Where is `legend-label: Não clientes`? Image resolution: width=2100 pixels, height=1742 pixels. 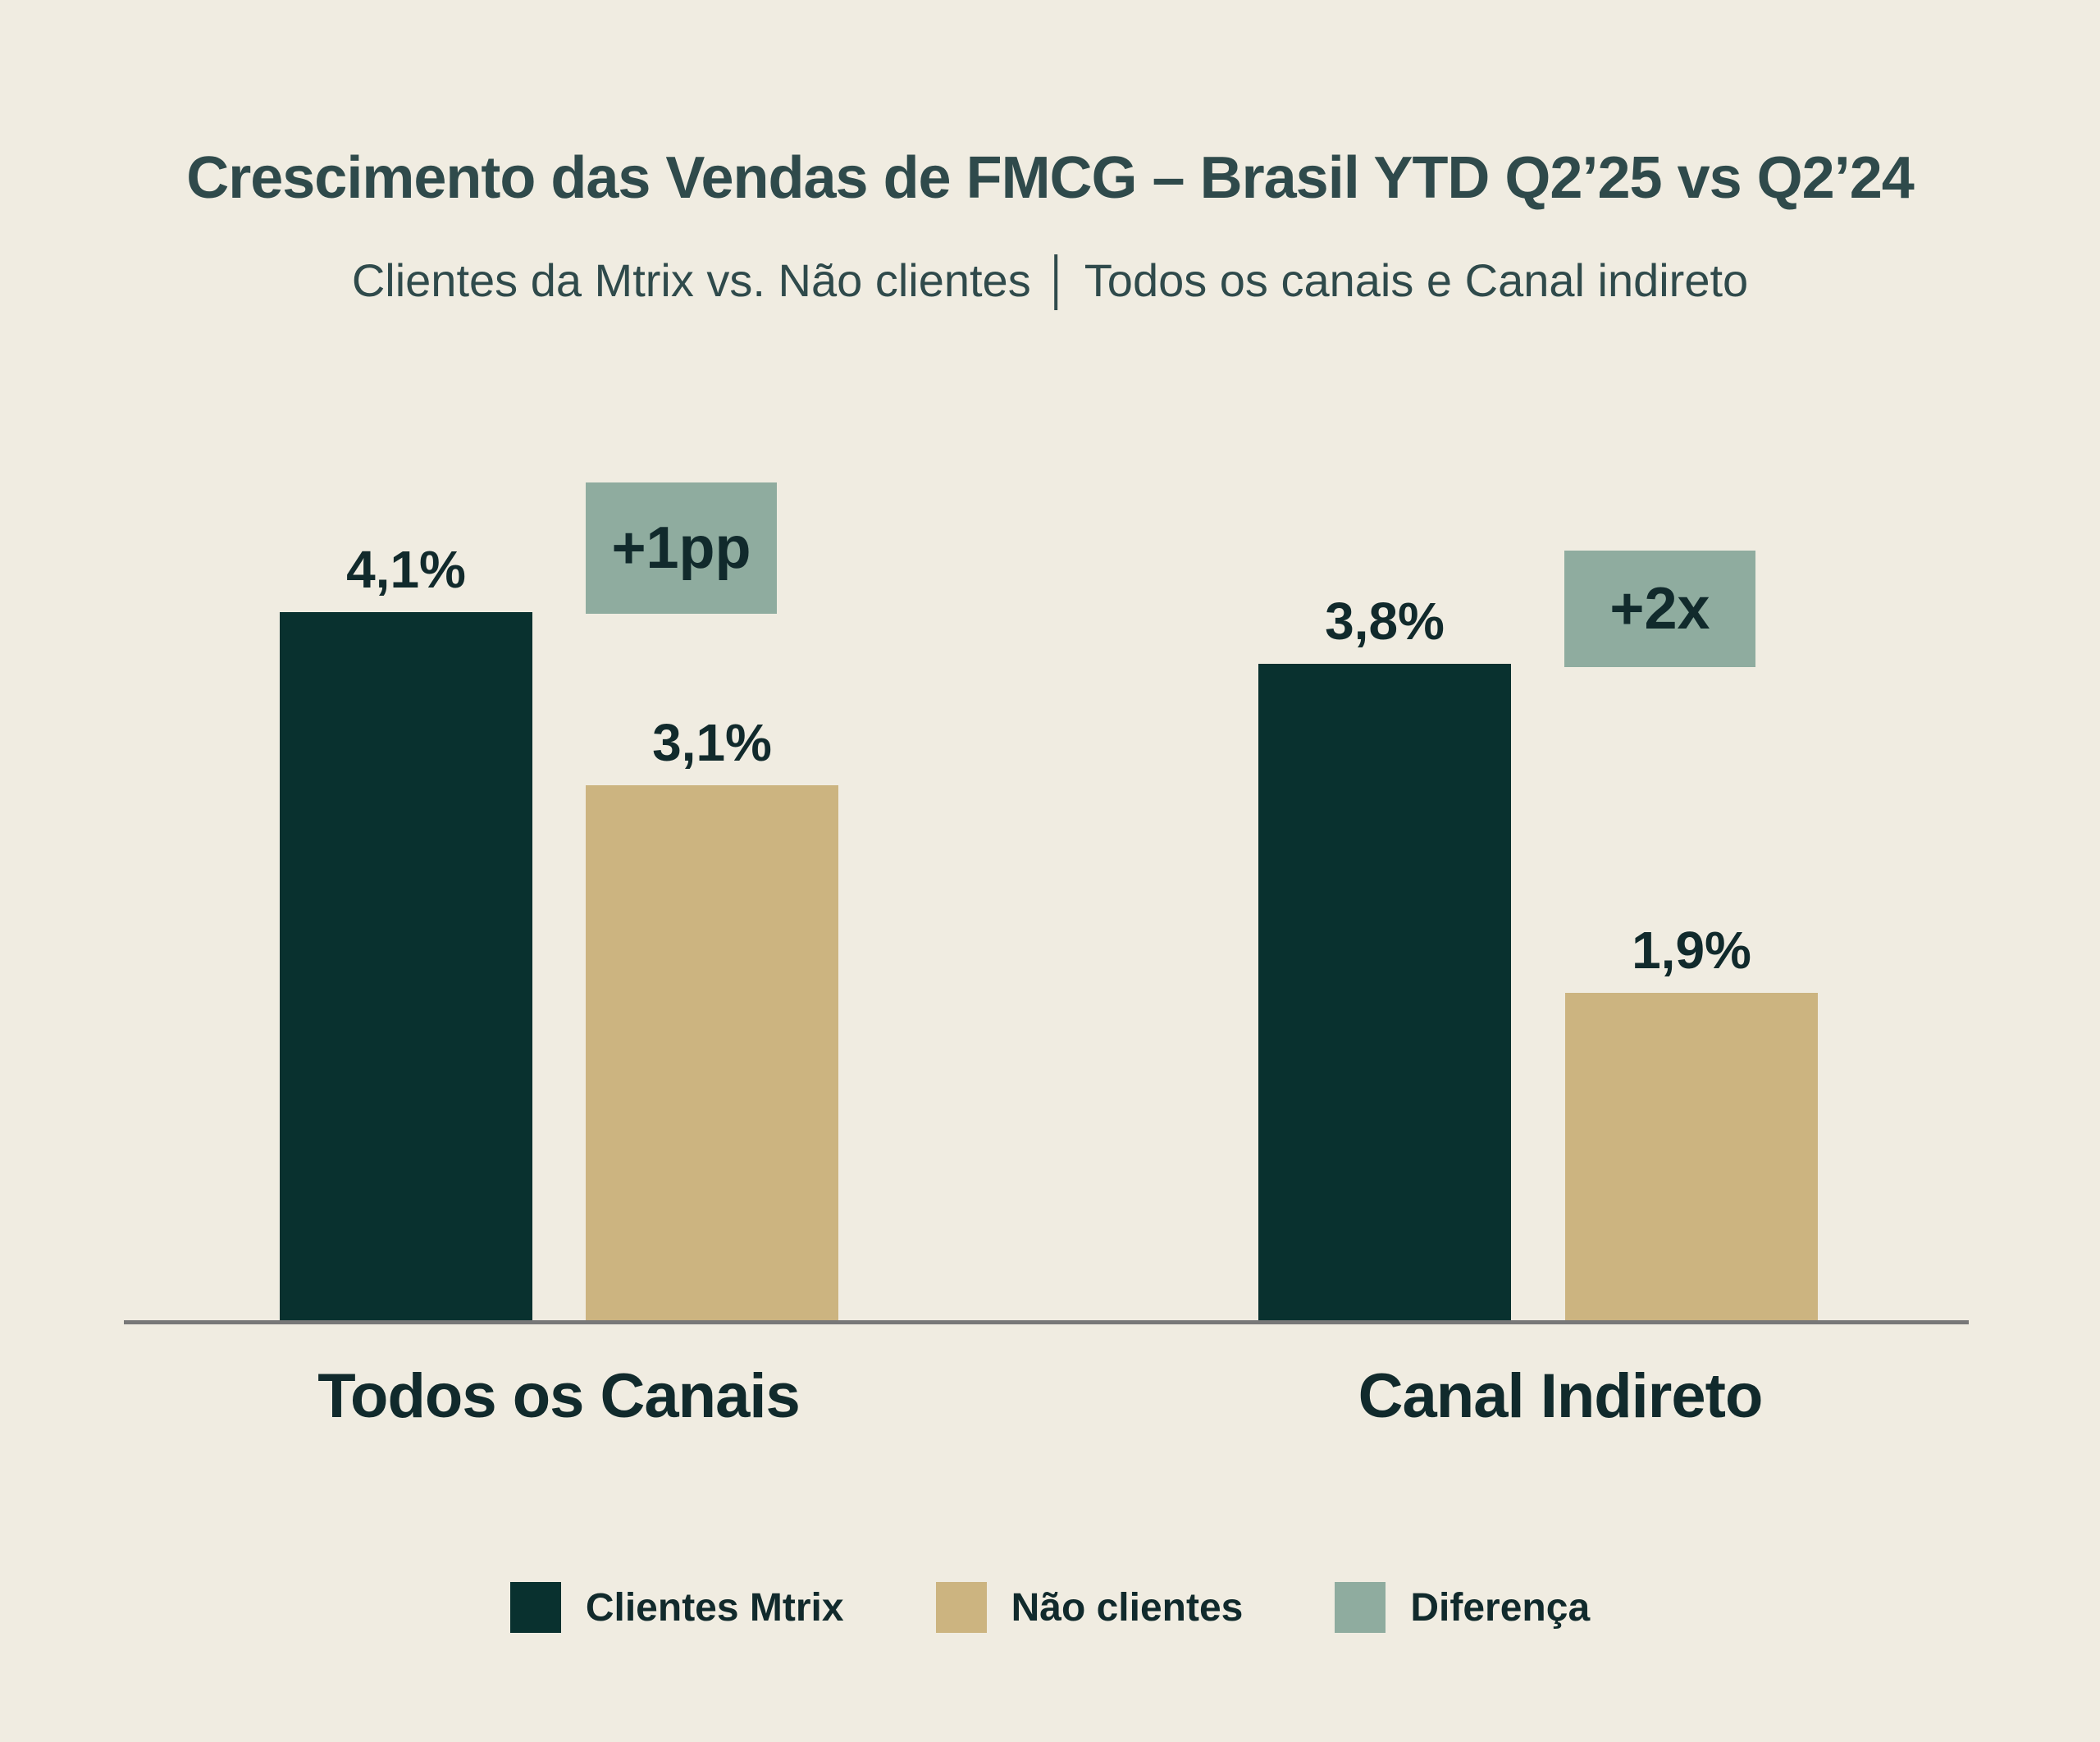
legend-label: Não clientes is located at coordinates (1127, 1607).